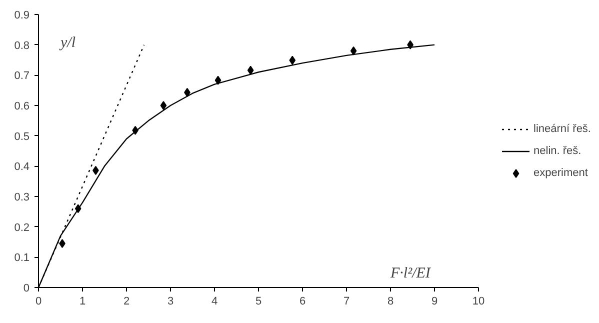 The height and width of the screenshot is (323, 599). What do you see at coordinates (22, 198) in the screenshot?
I see `y-tick-label: 0.3` at bounding box center [22, 198].